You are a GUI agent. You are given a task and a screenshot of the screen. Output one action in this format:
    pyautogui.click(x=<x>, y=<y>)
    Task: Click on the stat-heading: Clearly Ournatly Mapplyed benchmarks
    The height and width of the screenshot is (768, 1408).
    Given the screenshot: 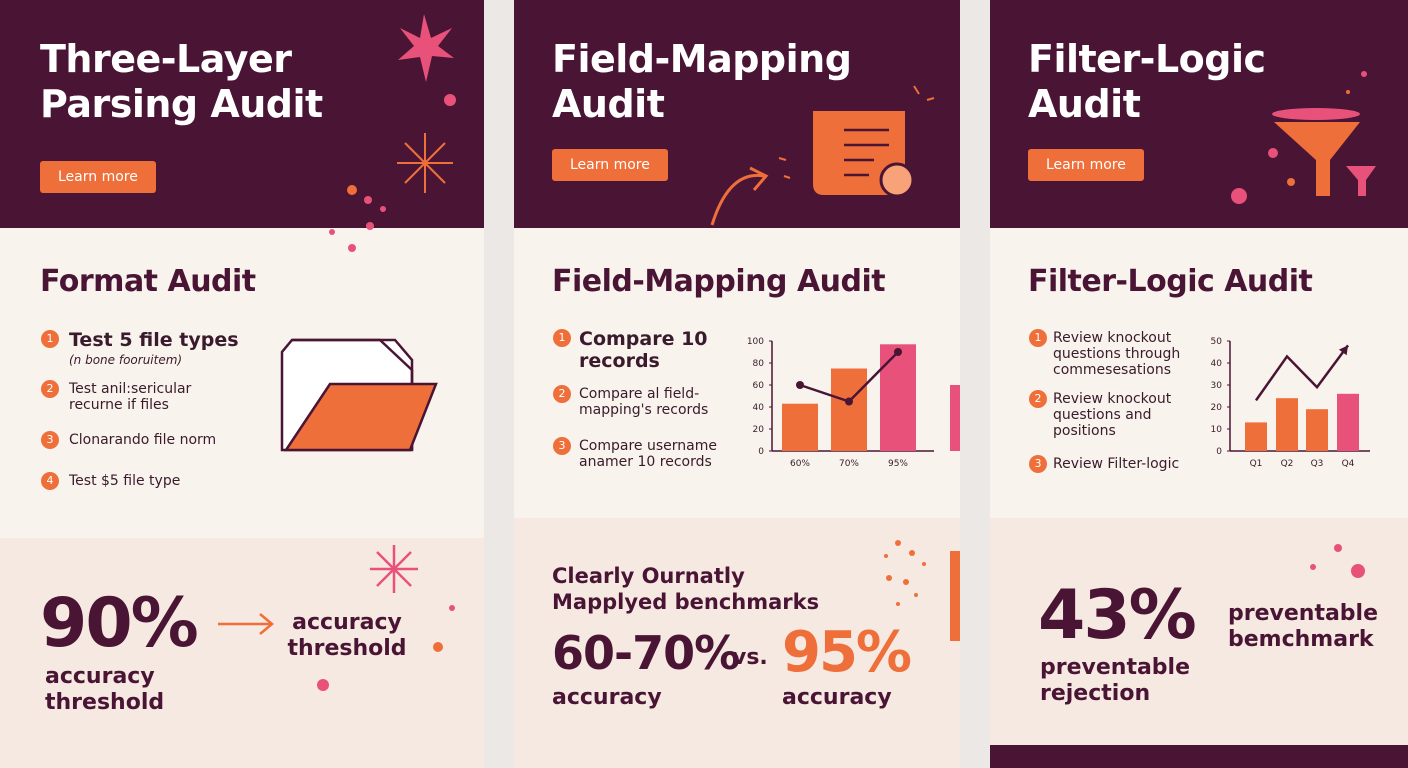 What is the action you would take?
    pyautogui.click(x=686, y=589)
    